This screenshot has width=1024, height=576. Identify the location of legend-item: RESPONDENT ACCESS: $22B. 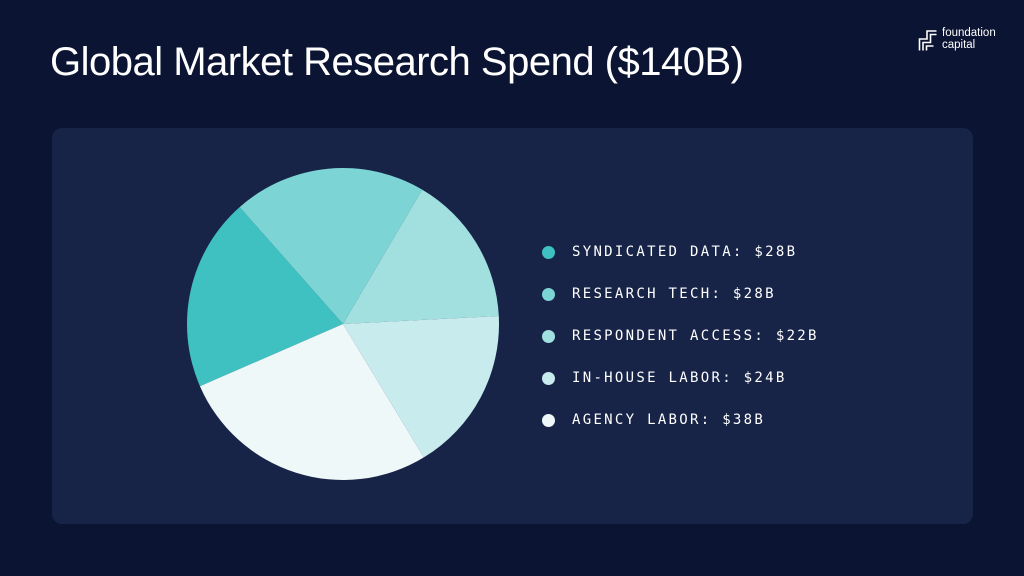
(680, 336).